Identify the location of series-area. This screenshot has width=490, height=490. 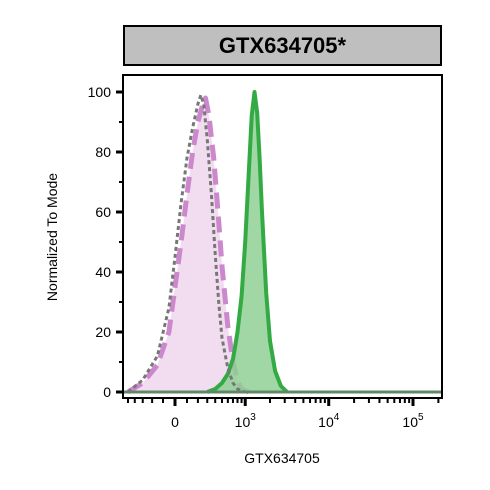
(188, 245).